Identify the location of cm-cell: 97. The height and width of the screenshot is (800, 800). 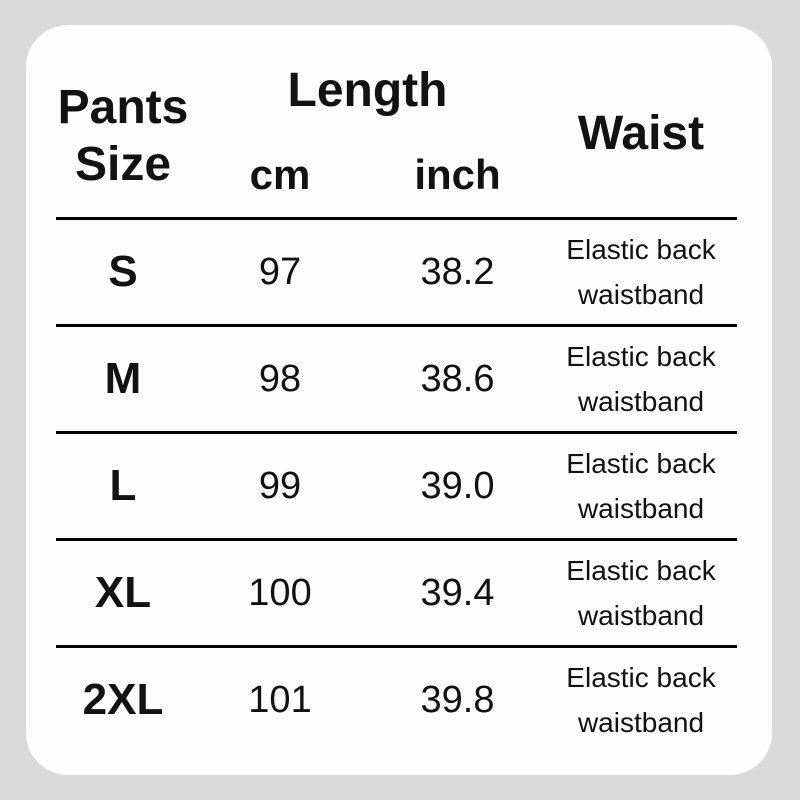
(280, 271).